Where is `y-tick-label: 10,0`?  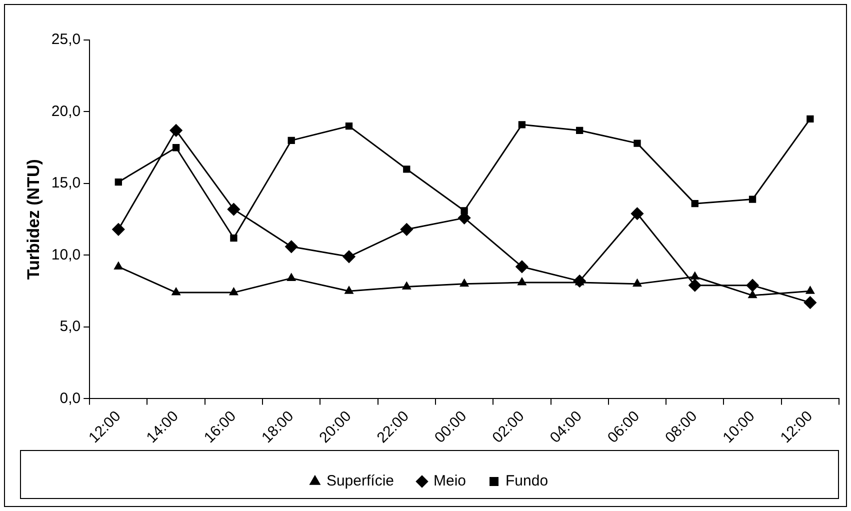
y-tick-label: 10,0 is located at coordinates (66, 255).